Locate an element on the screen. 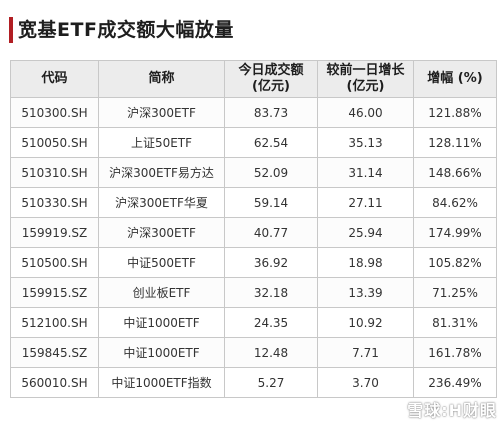 The image size is (501, 427). header-volume: 今日成交额 (亿元) is located at coordinates (271, 79).